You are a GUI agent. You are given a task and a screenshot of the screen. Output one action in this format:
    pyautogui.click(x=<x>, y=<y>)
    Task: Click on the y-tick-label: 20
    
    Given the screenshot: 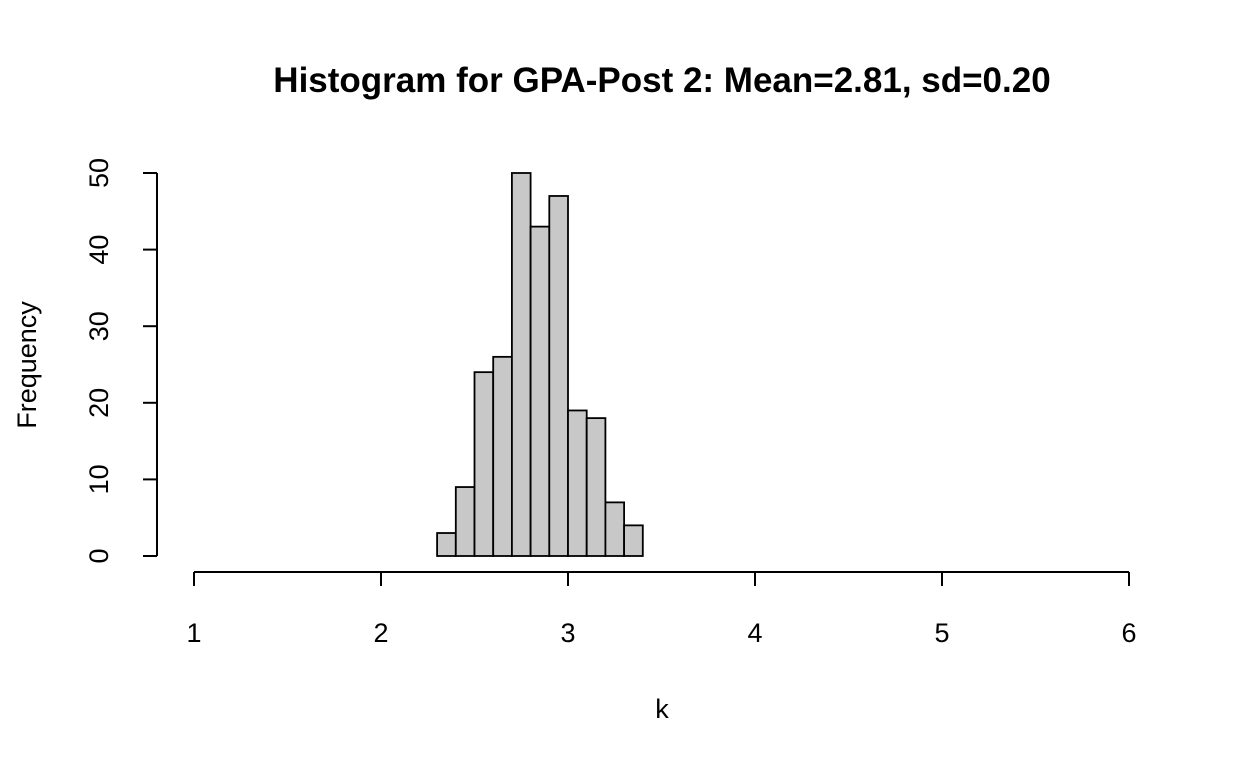 What is the action you would take?
    pyautogui.click(x=99, y=403)
    